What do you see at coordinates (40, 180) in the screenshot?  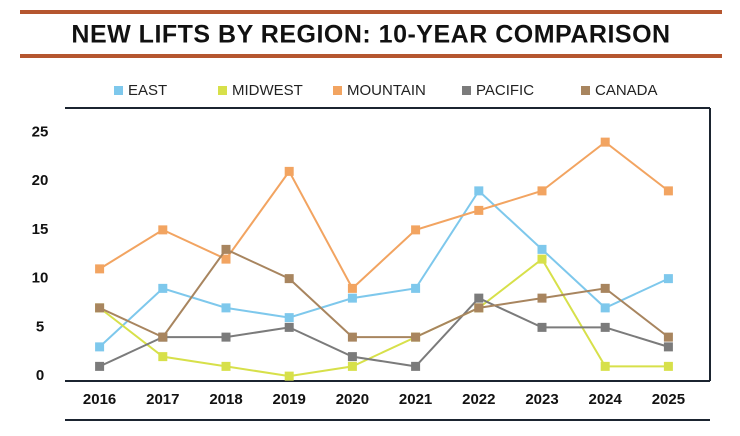 I see `y-tick-label: 20` at bounding box center [40, 180].